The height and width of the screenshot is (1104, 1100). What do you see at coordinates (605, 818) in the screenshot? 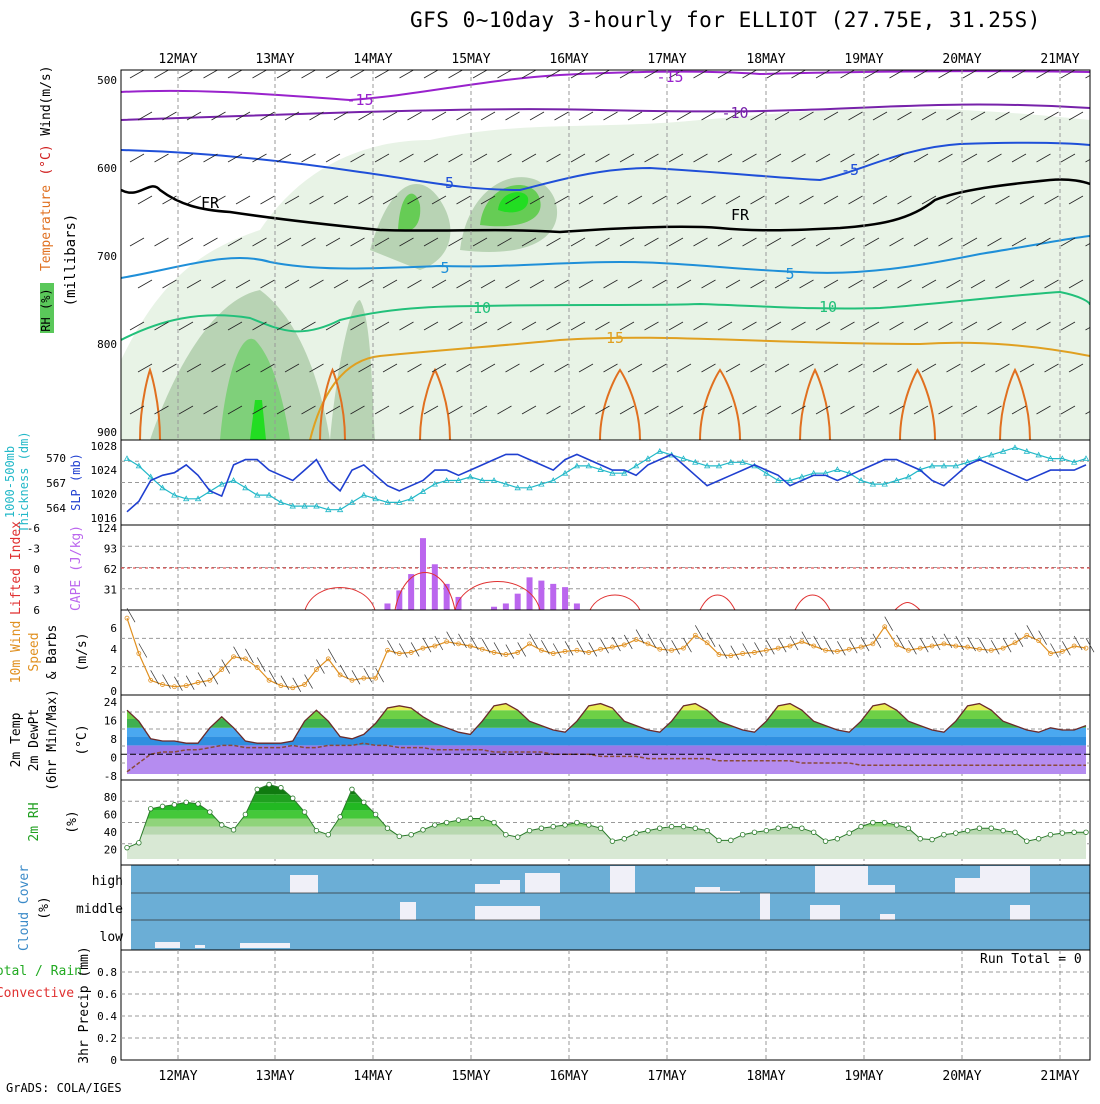
I see `rh-fill` at bounding box center [605, 818].